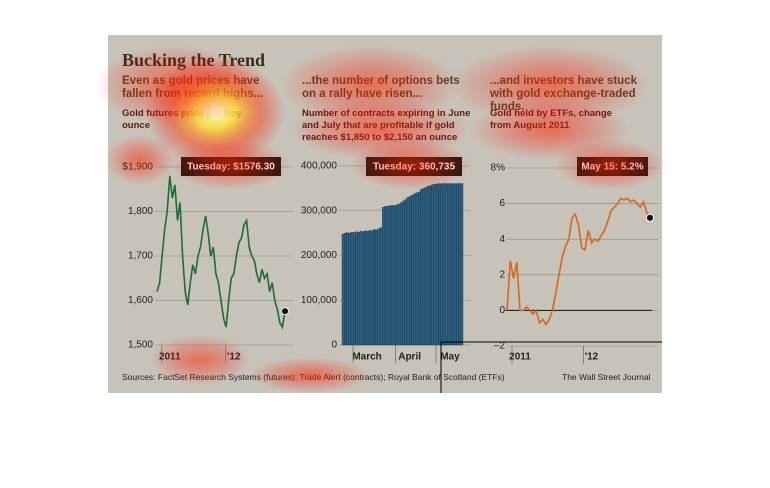 Image resolution: width=770 pixels, height=488 pixels. I want to click on y-tick-label: 400,000, so click(319, 166).